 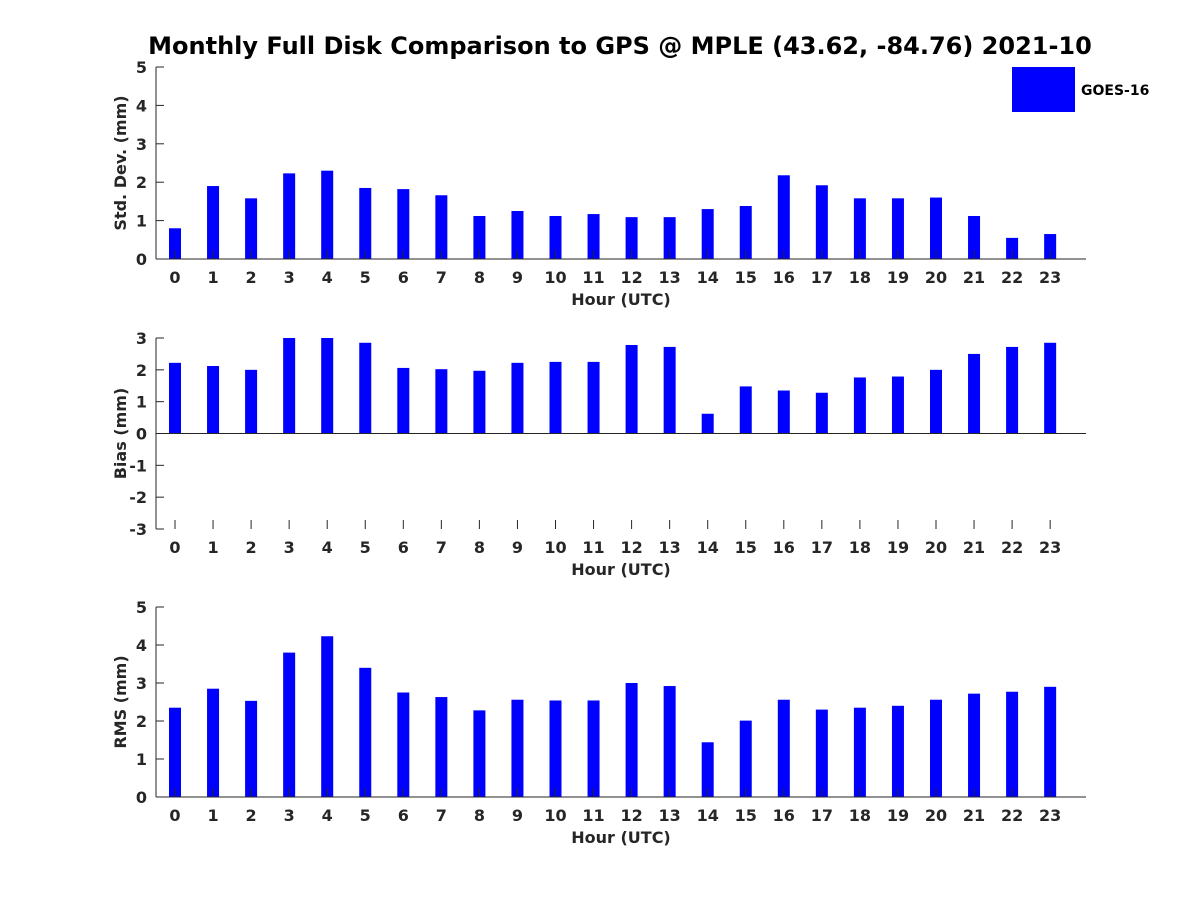 What do you see at coordinates (365, 277) in the screenshot?
I see `x-tick-label: 5` at bounding box center [365, 277].